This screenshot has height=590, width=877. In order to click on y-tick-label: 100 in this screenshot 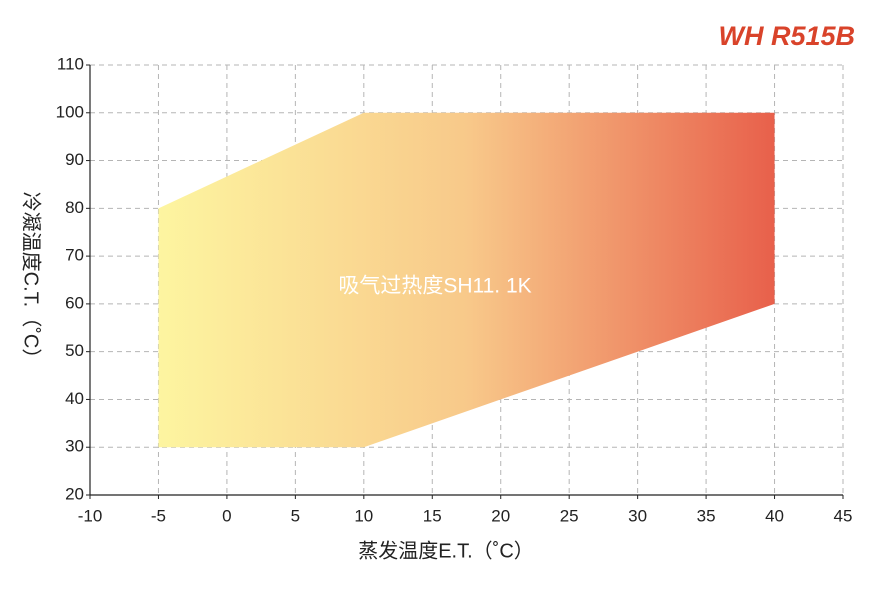, I will do `click(70, 111)`.